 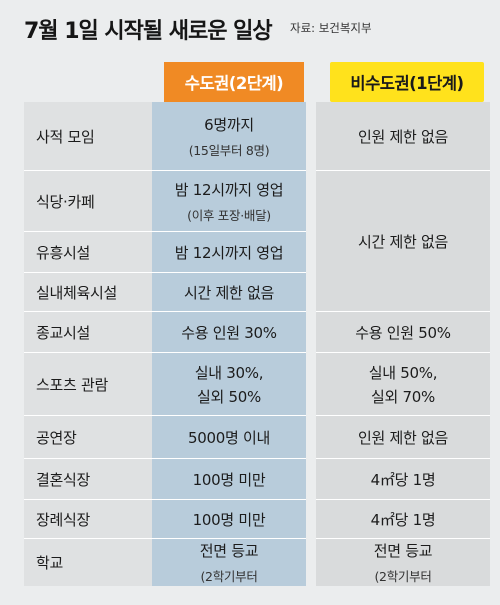 I want to click on row-label: 유흥시설, so click(x=63, y=252).